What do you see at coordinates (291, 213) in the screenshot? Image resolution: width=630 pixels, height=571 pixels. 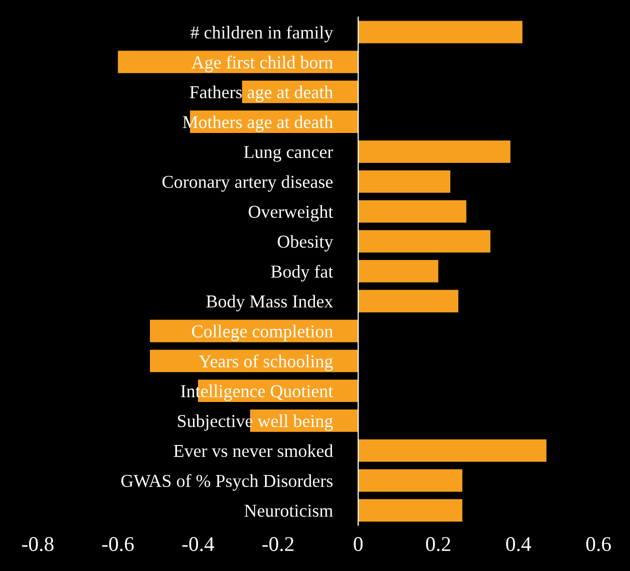 I see `y-tick-label: Overweight` at bounding box center [291, 213].